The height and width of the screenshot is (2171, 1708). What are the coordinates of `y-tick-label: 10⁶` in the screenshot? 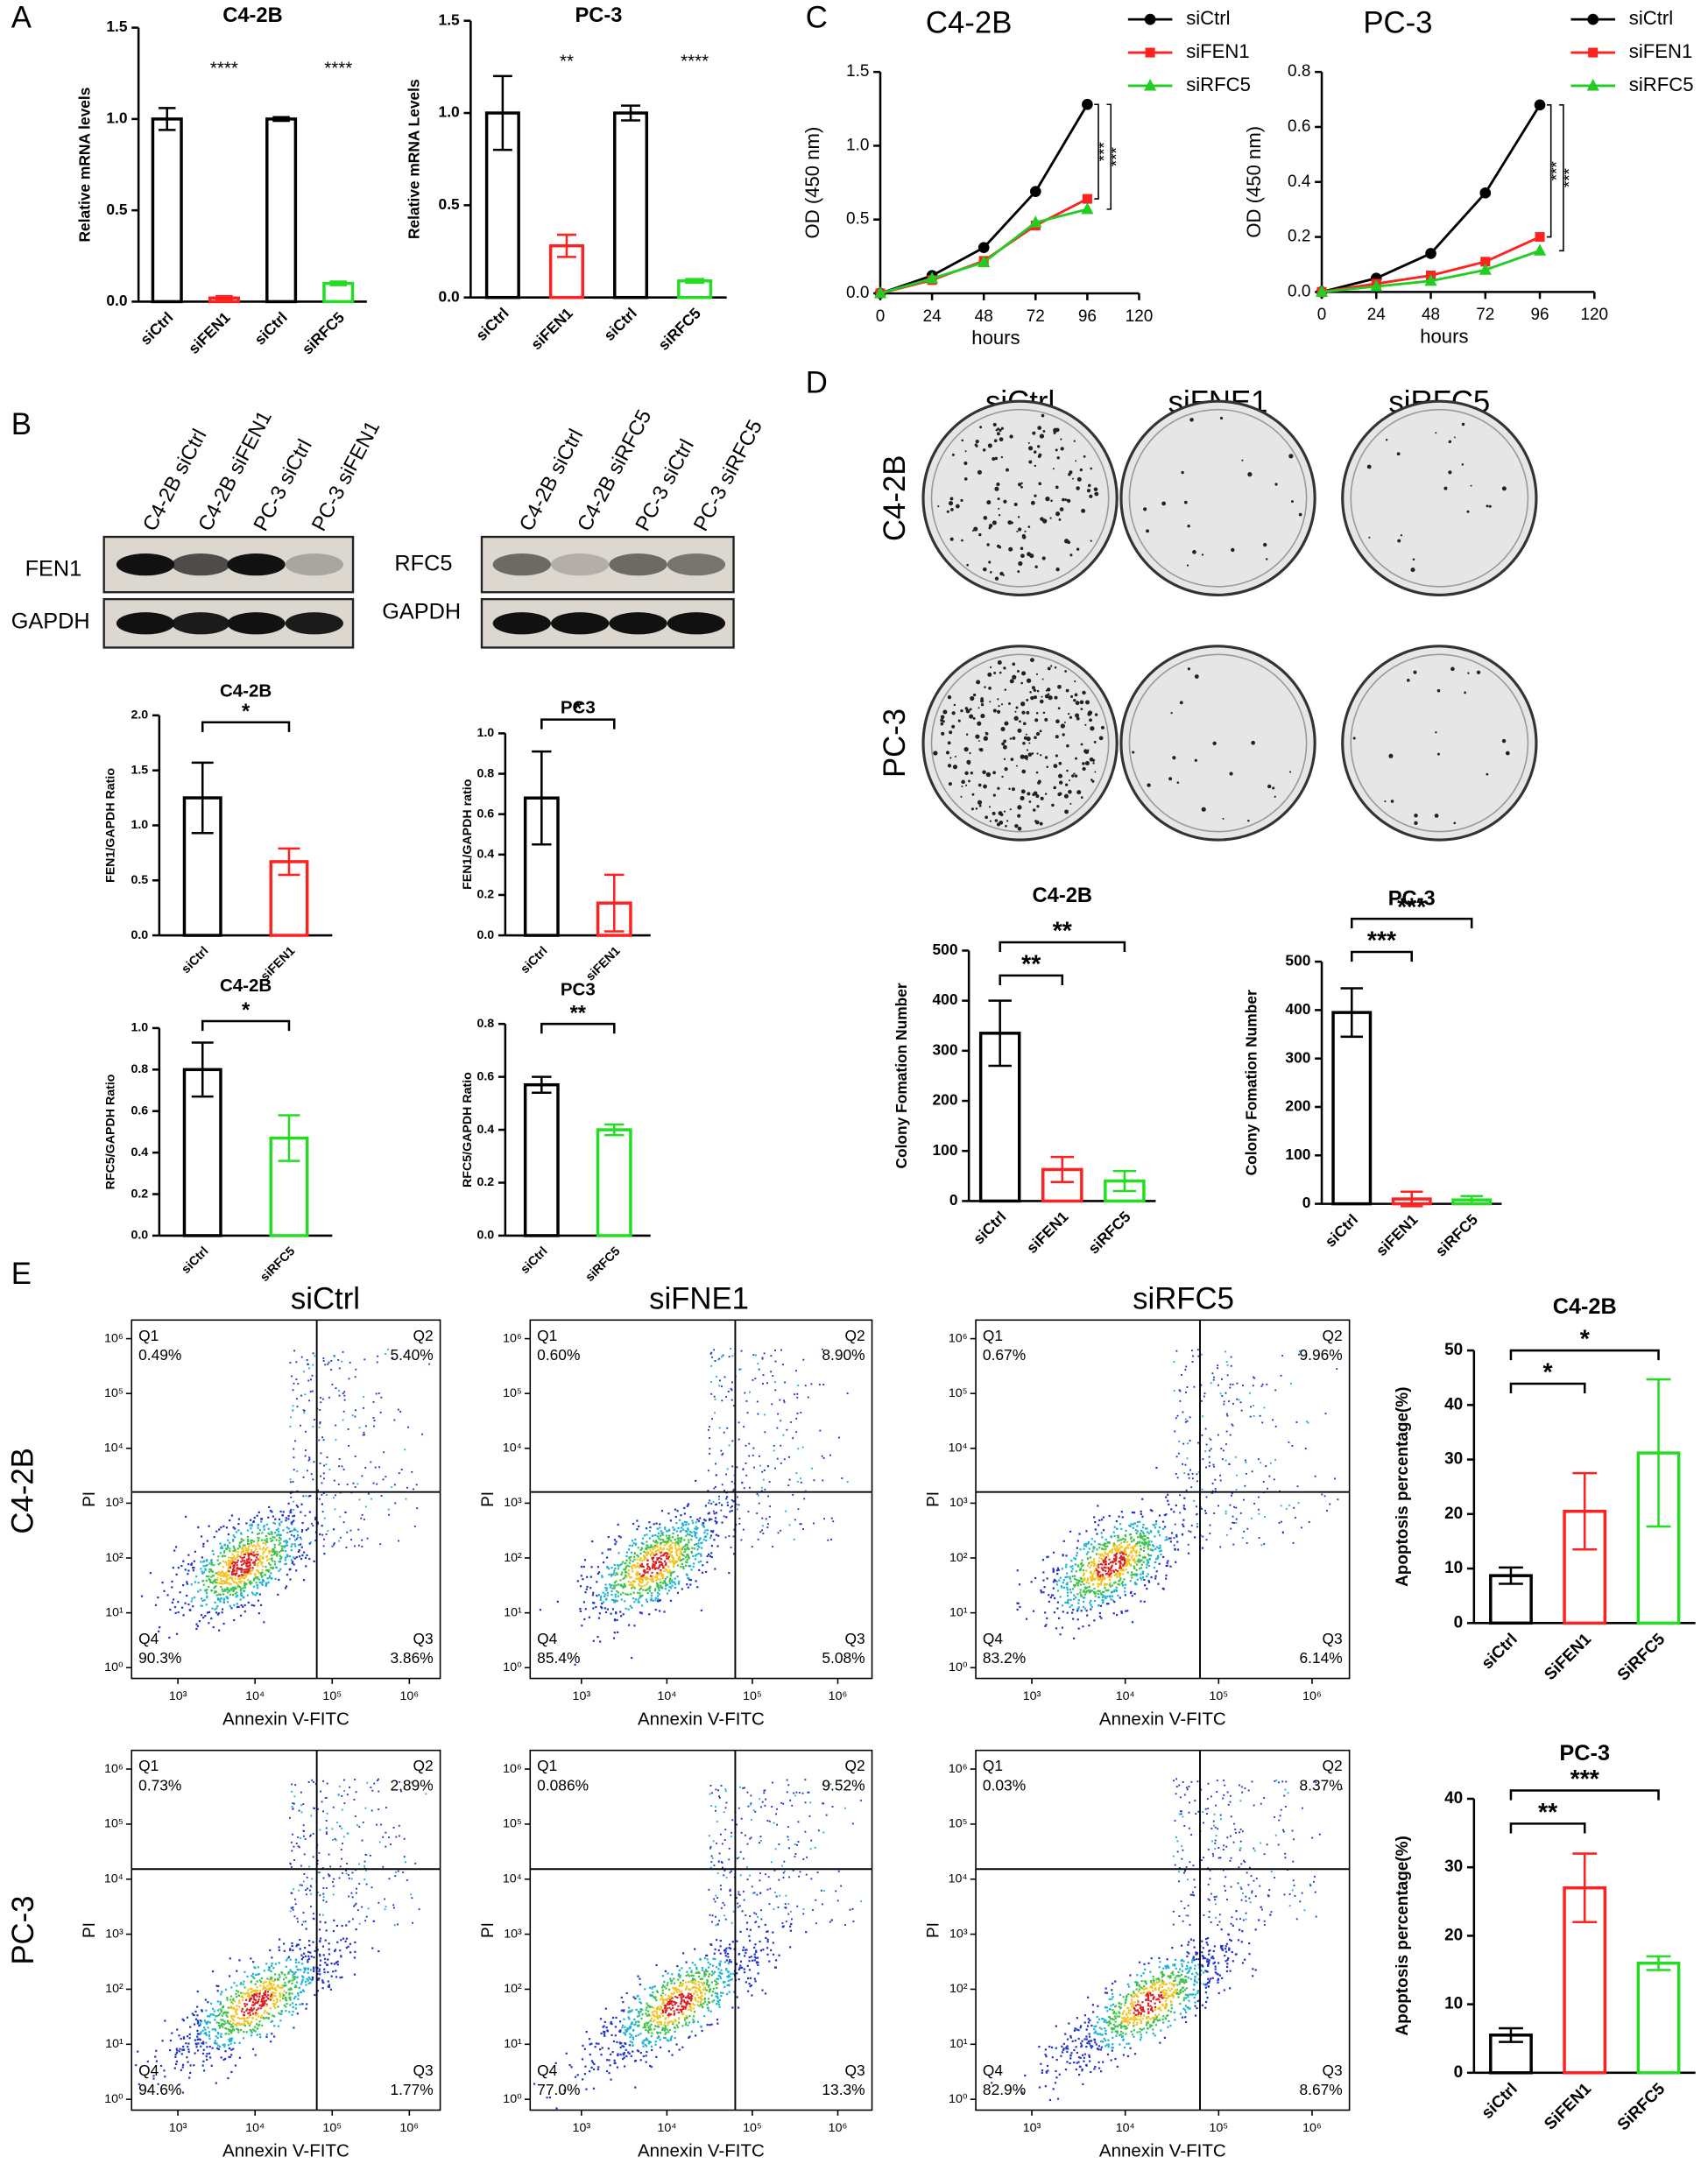 It's located at (512, 1338).